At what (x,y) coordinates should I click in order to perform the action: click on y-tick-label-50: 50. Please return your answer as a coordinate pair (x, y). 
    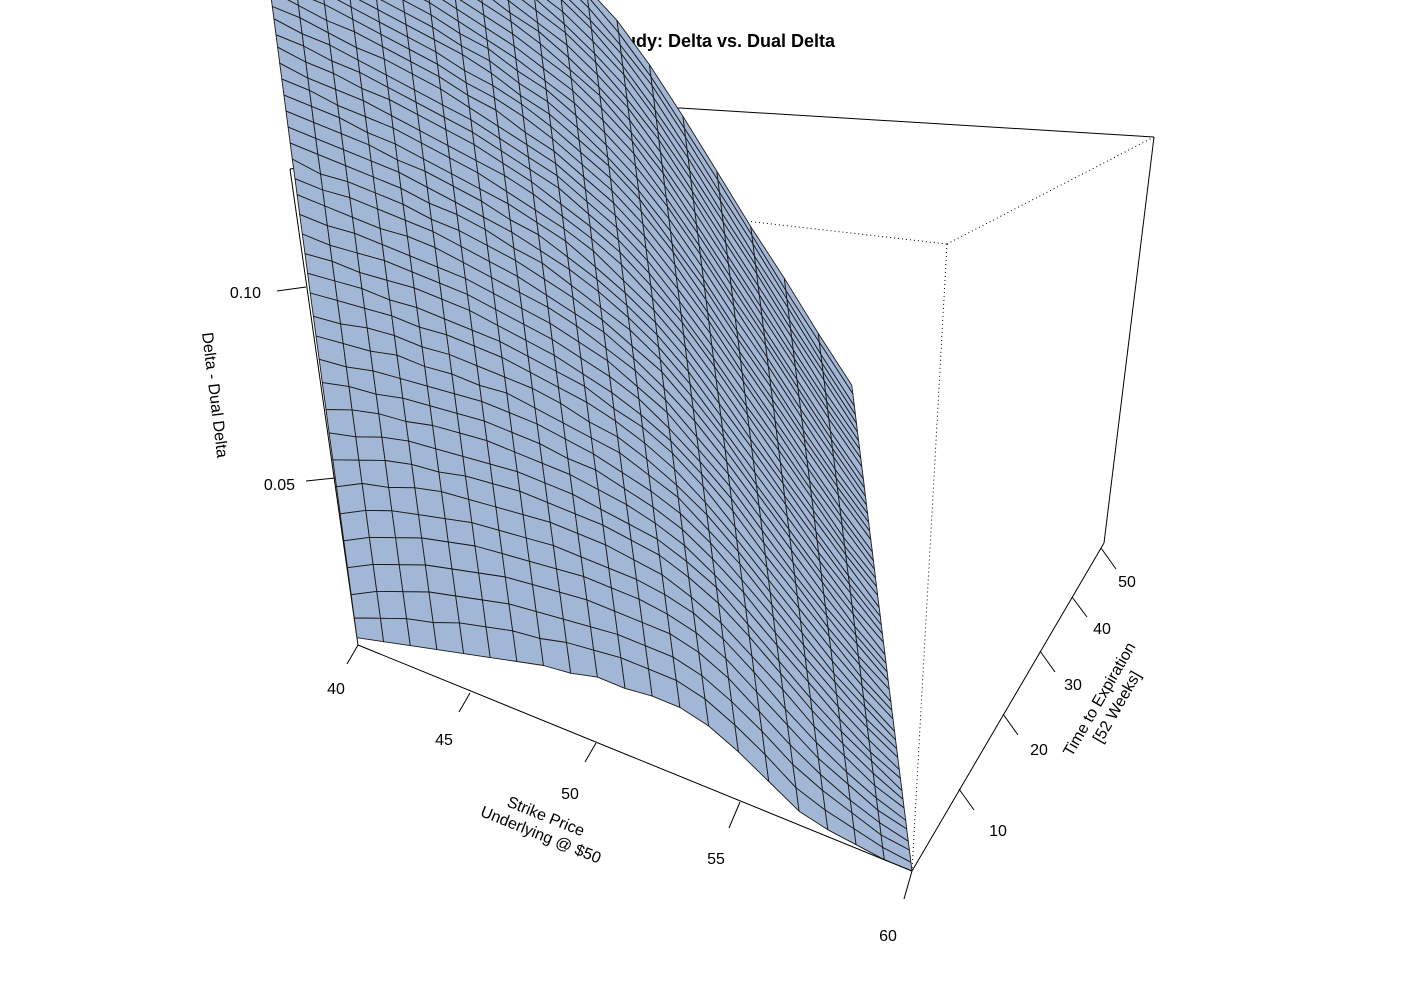
    Looking at the image, I should click on (1127, 582).